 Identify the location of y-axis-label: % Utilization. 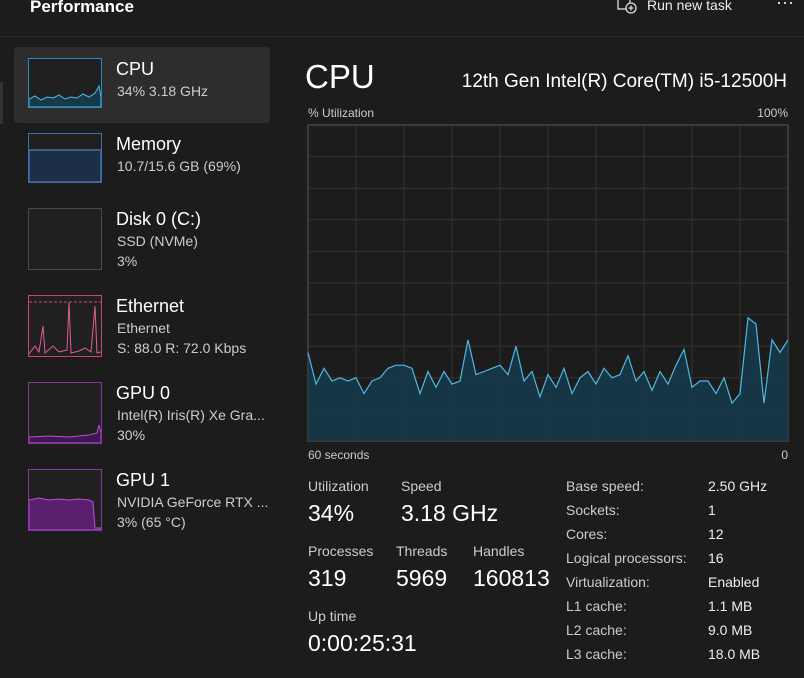
(341, 113).